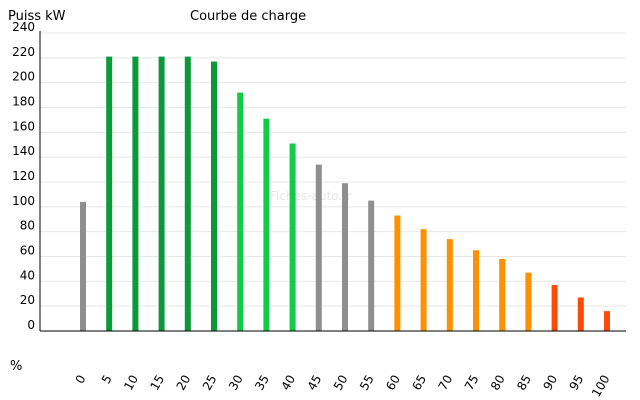 This screenshot has height=400, width=640. I want to click on x-tick-label: 90, so click(550, 383).